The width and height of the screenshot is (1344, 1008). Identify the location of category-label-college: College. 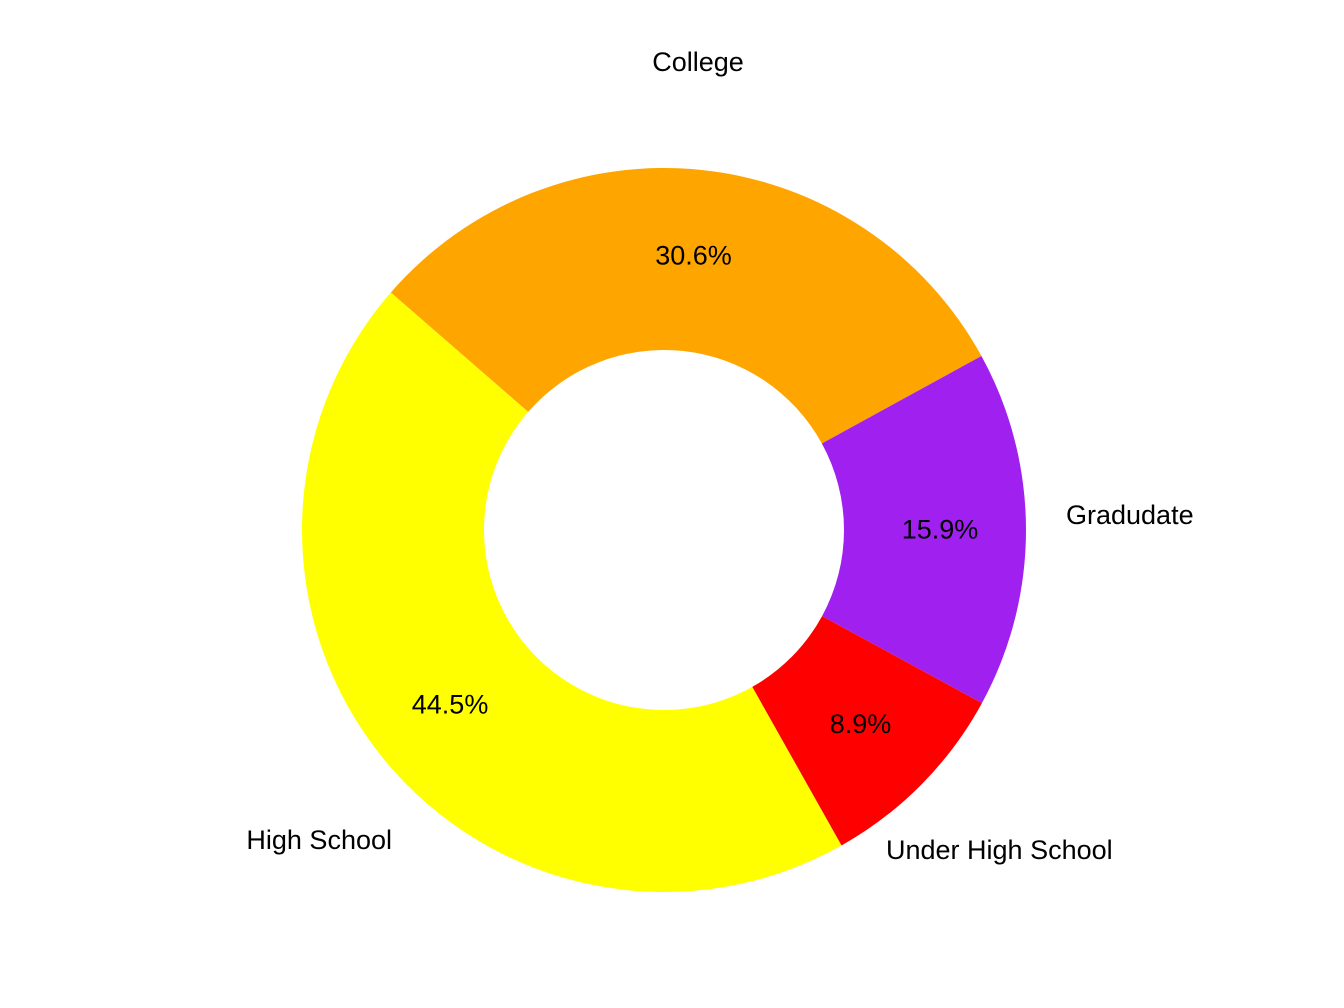
(698, 62).